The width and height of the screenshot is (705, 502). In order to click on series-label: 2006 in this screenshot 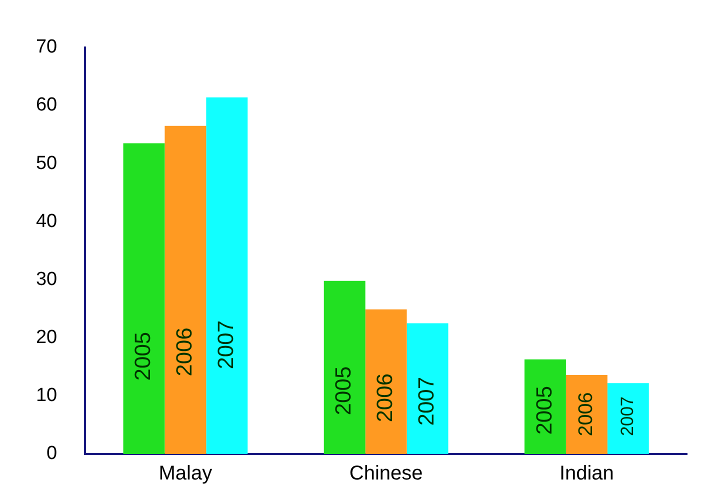, I will do `click(184, 351)`.